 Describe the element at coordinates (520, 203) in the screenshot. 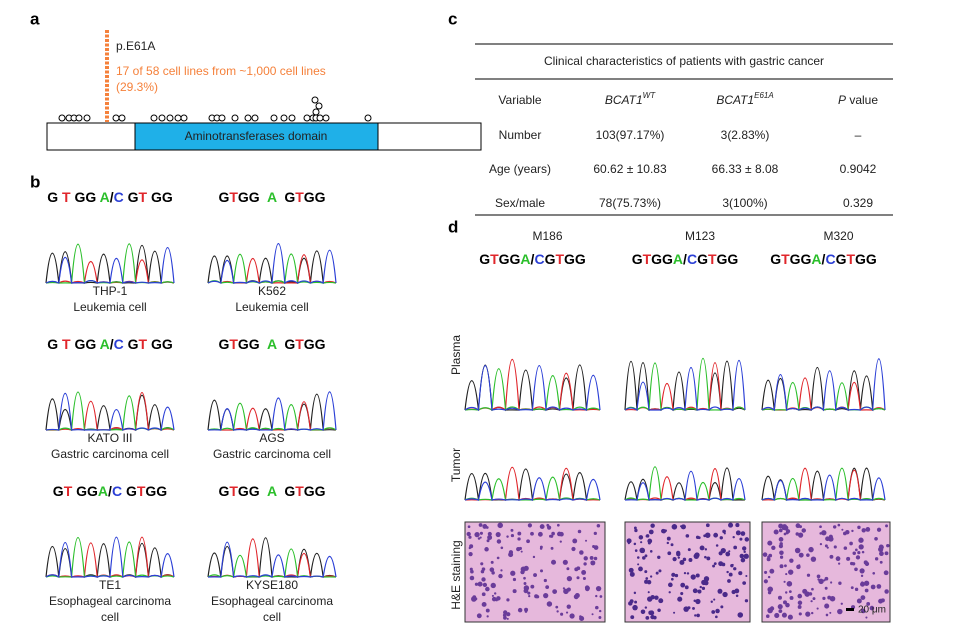

I see `table-cell: Sex/male` at that location.